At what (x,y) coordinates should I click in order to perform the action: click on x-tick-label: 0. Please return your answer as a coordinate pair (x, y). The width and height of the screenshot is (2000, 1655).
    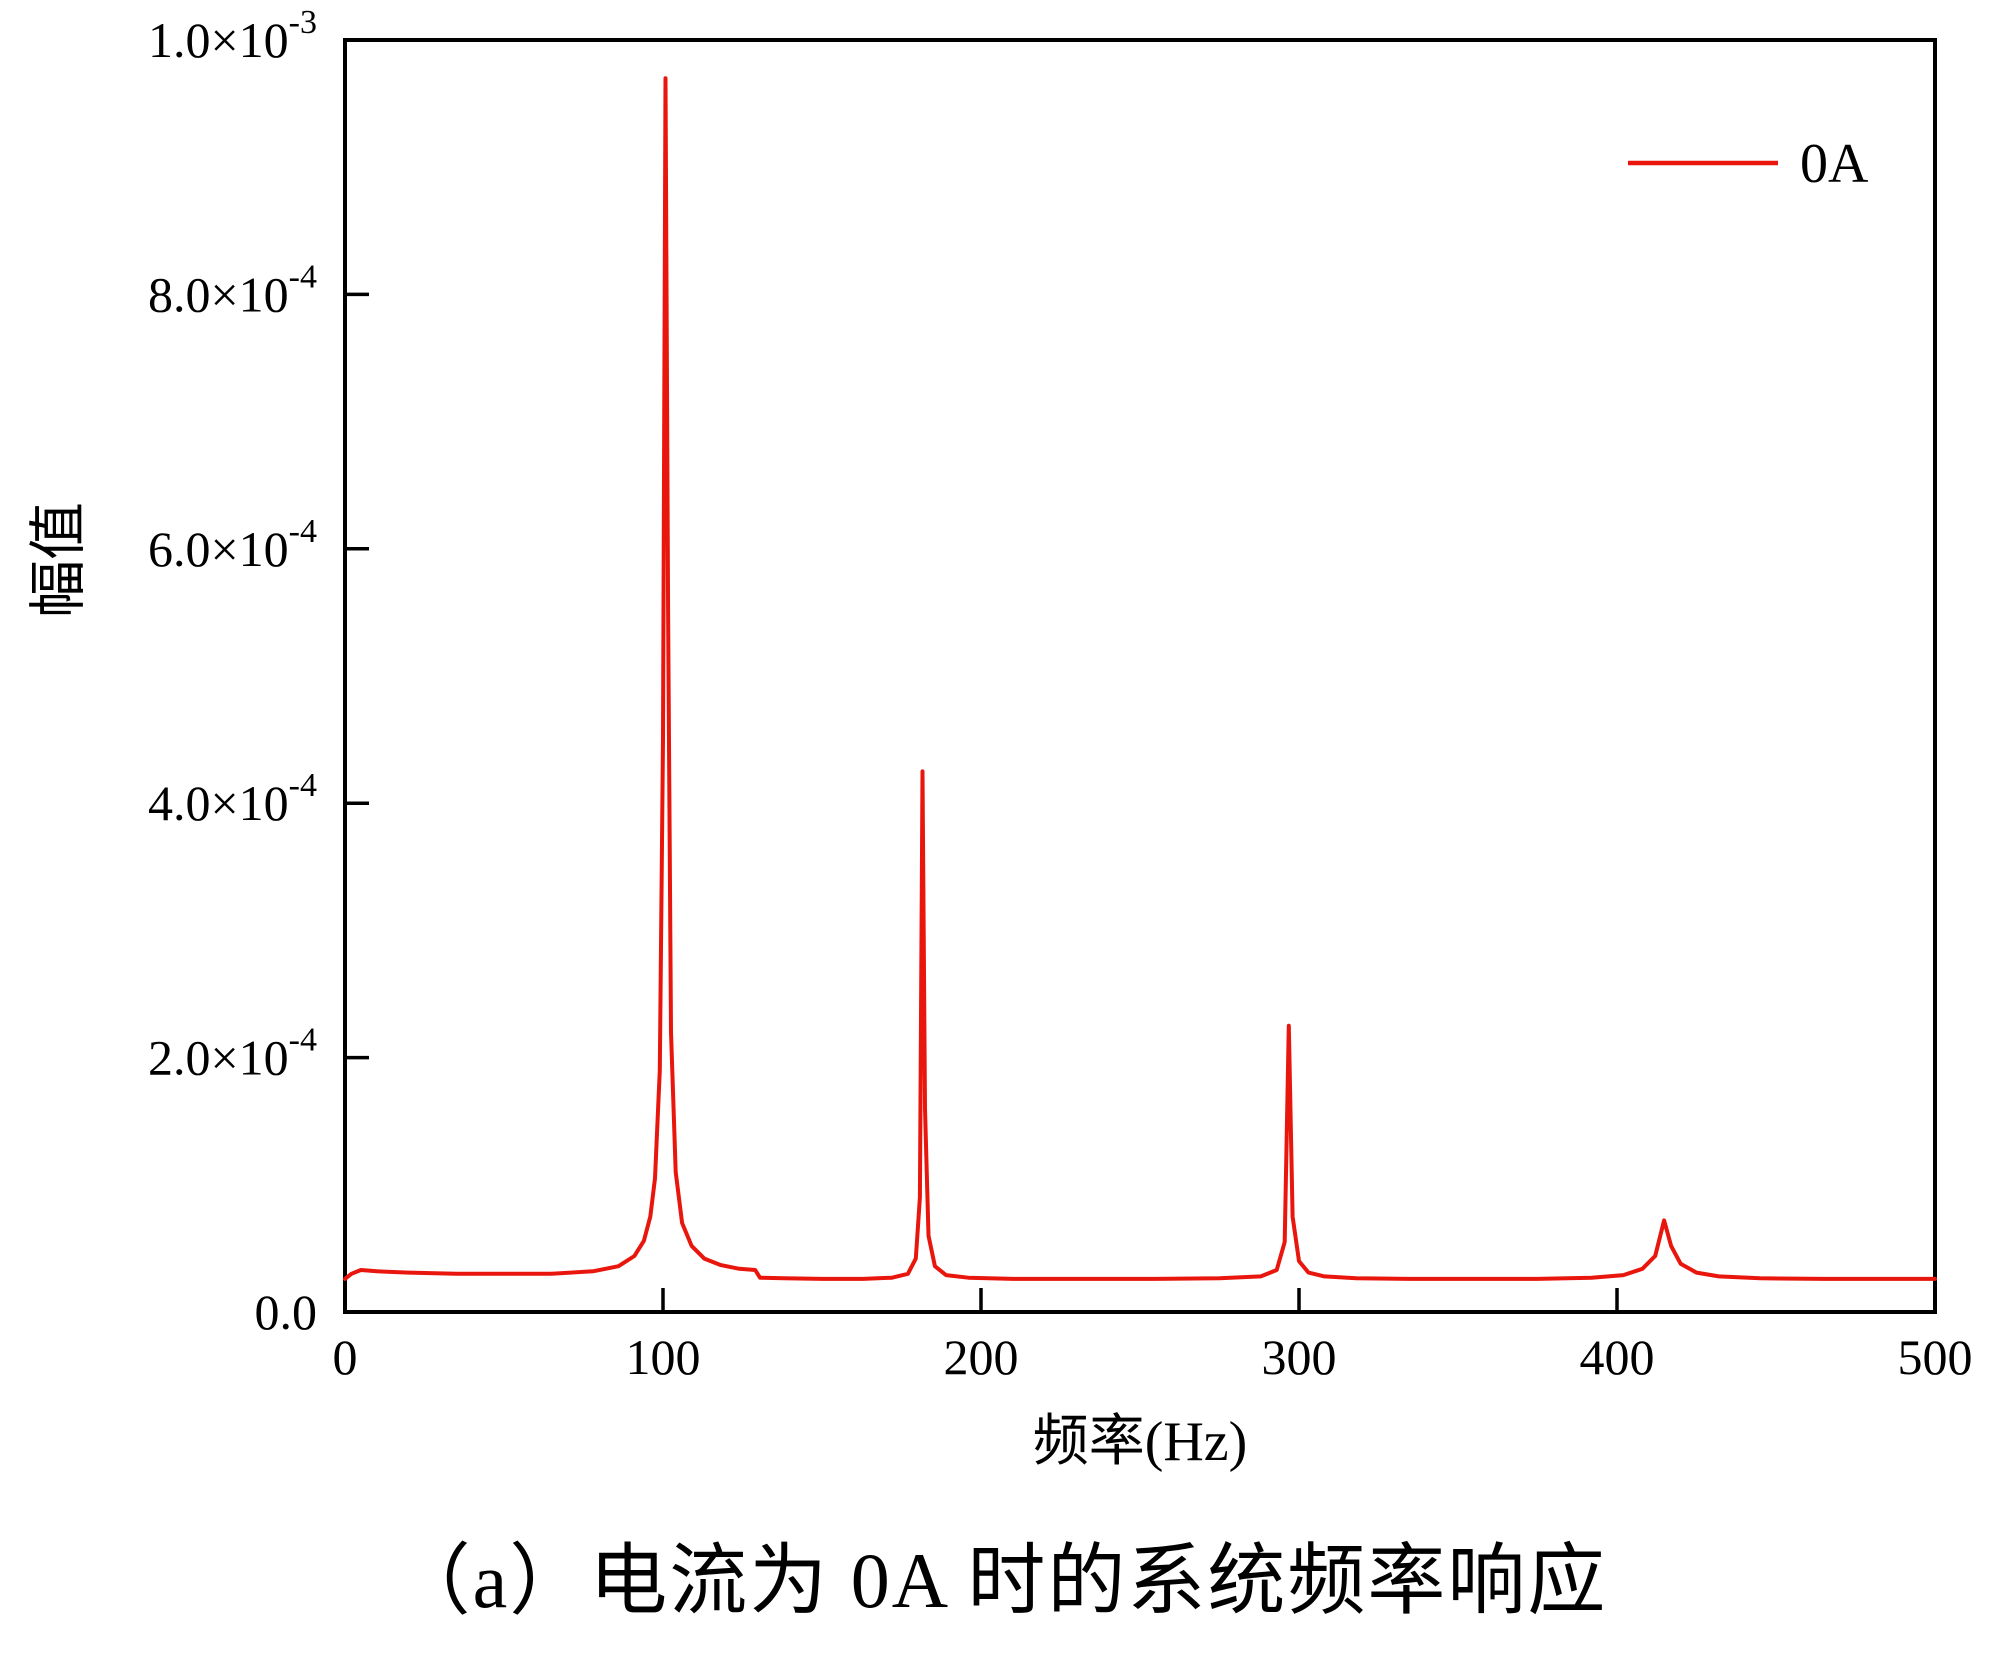
    Looking at the image, I should click on (345, 1357).